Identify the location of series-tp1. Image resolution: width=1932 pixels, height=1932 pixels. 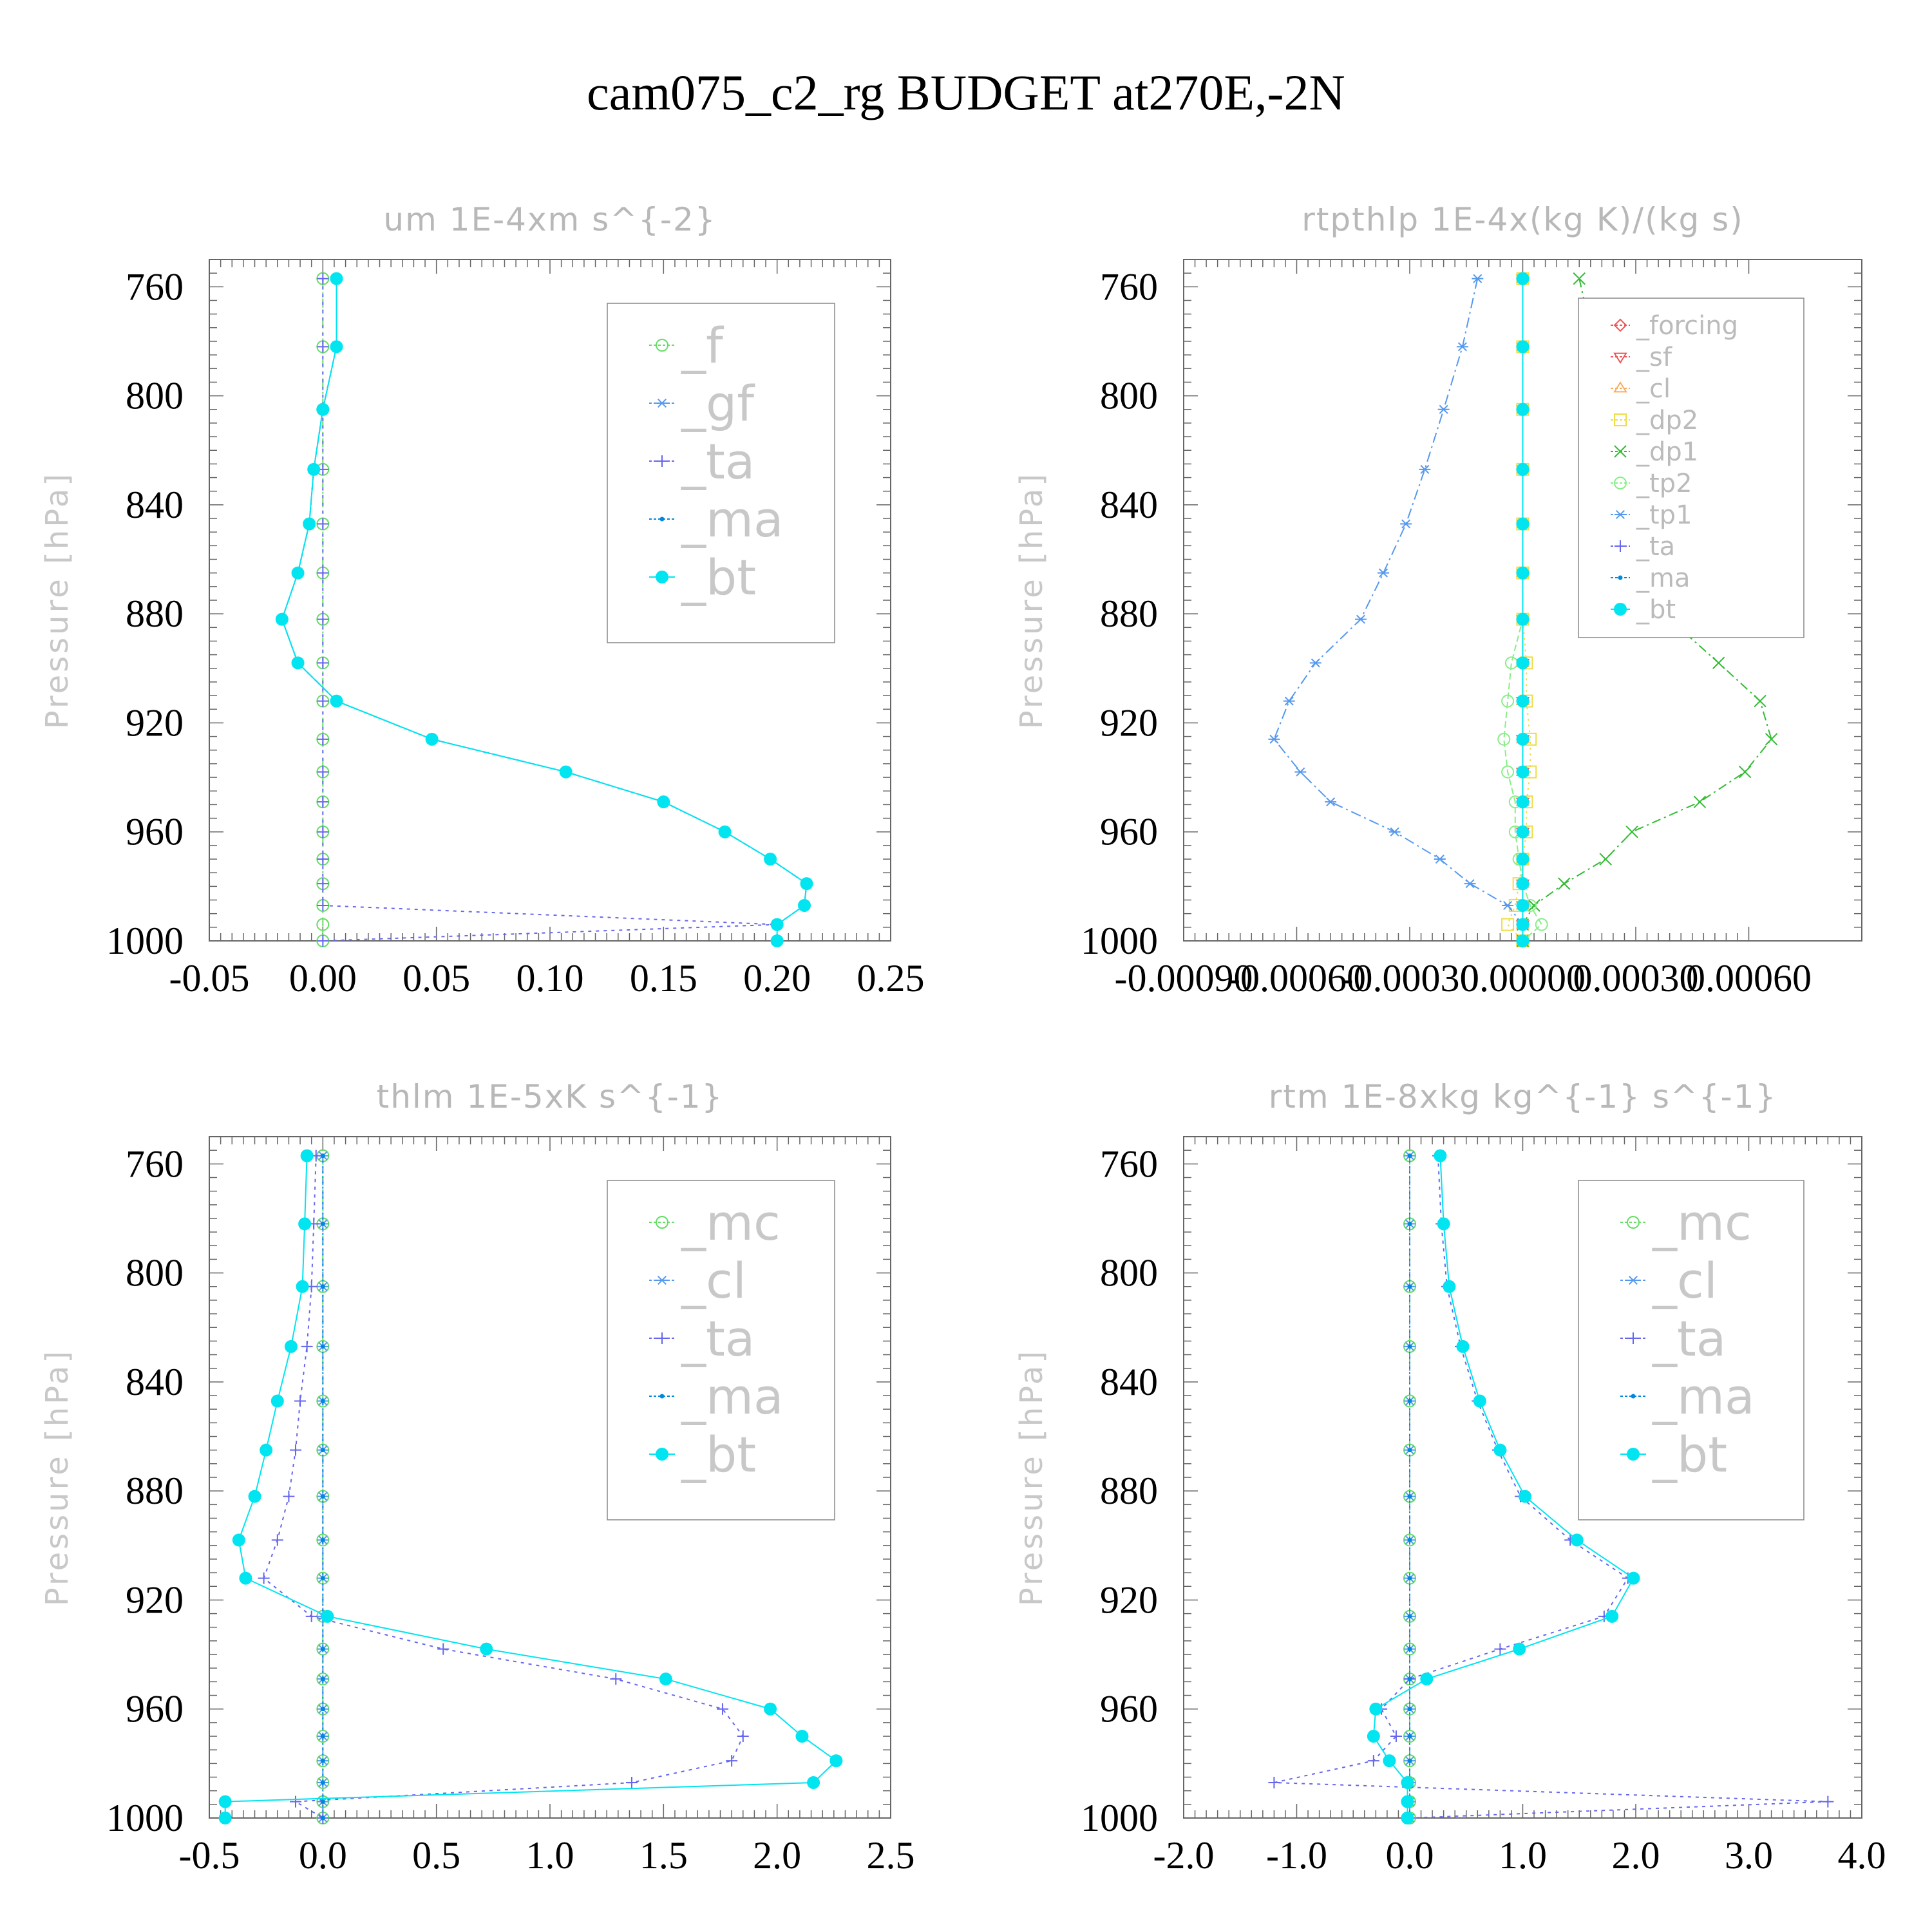
(1399, 610).